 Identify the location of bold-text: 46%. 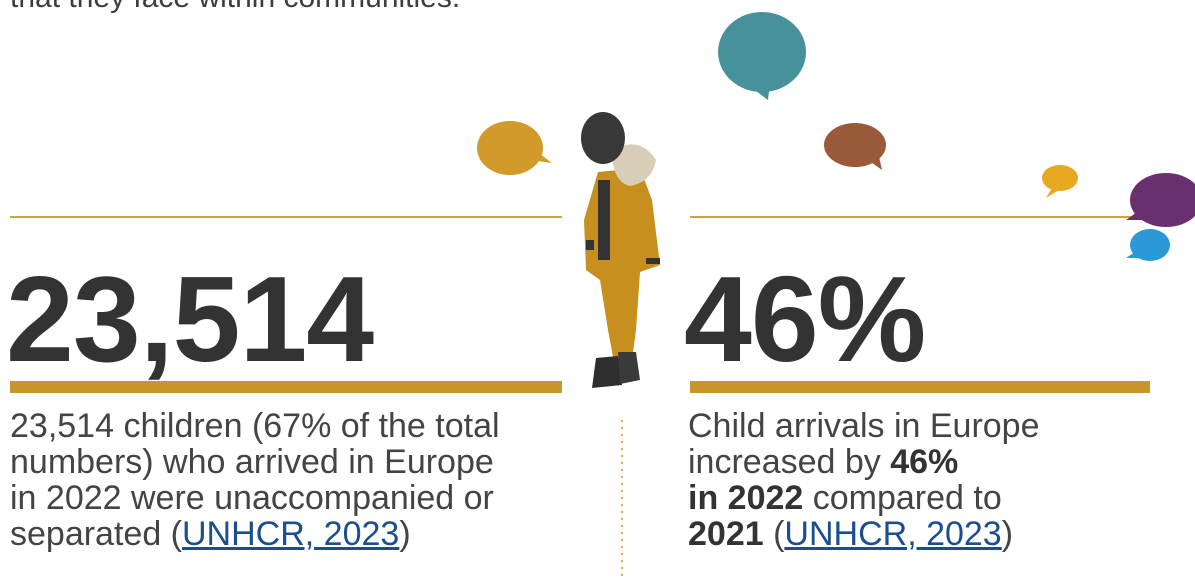
(924, 462).